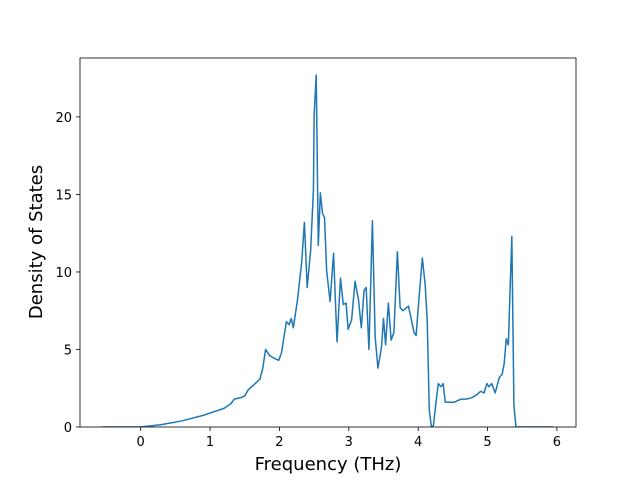 Image resolution: width=640 pixels, height=480 pixels. I want to click on y-tick-label: 0, so click(68, 428).